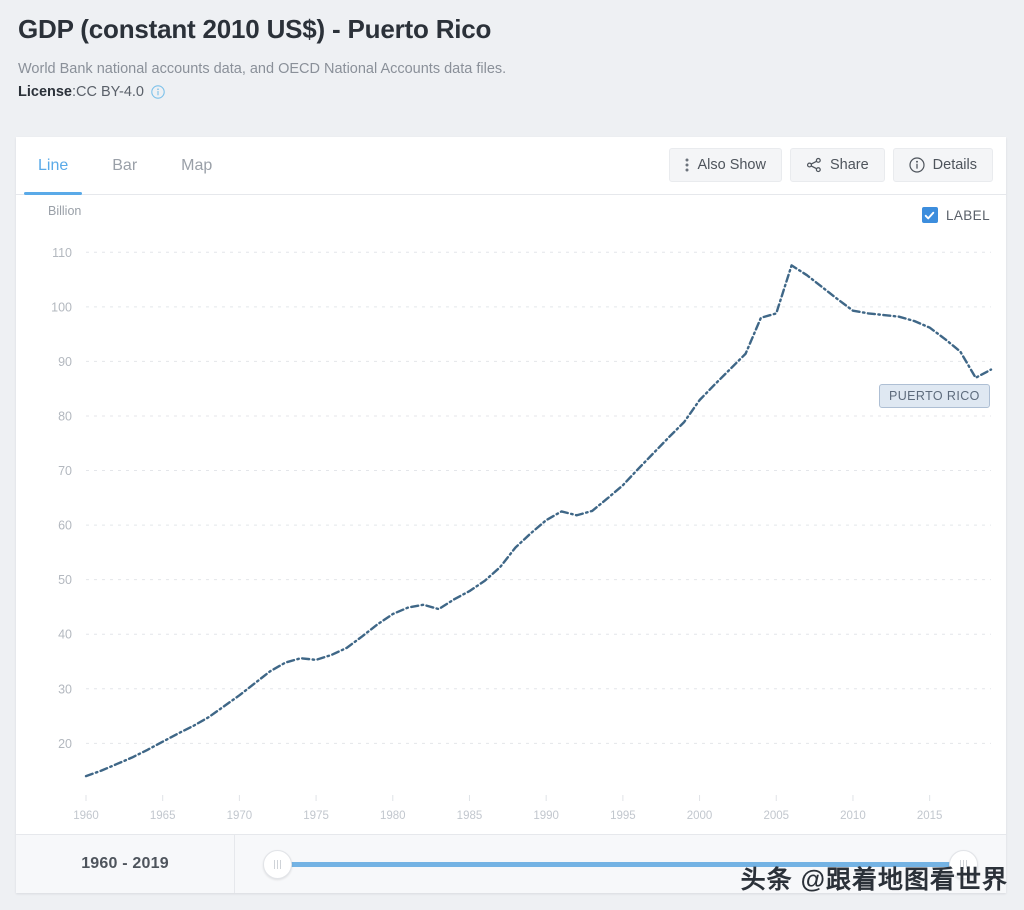  I want to click on x-tick-label: 1995, so click(623, 816).